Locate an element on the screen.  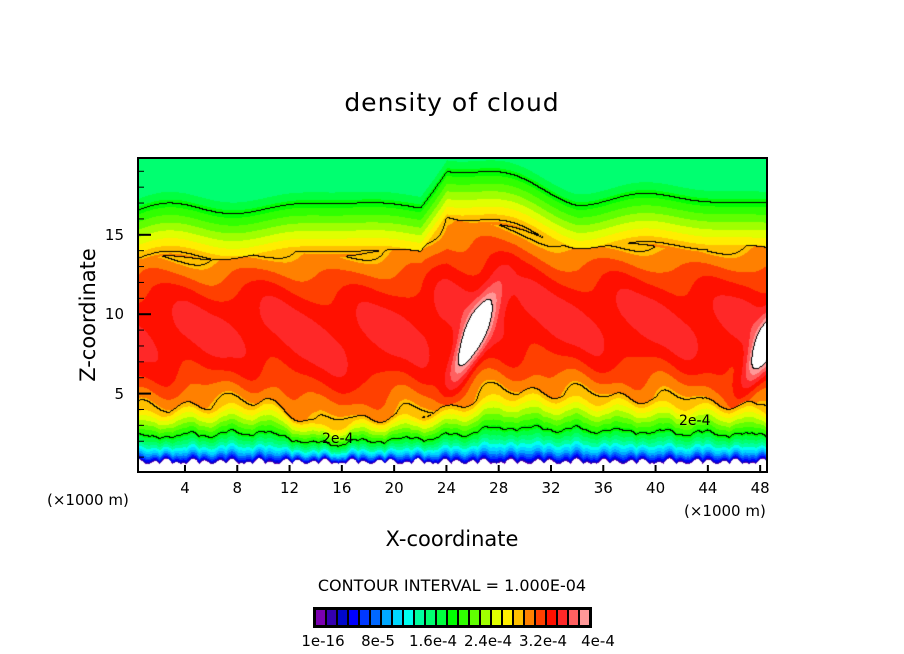
colorbar is located at coordinates (452, 617).